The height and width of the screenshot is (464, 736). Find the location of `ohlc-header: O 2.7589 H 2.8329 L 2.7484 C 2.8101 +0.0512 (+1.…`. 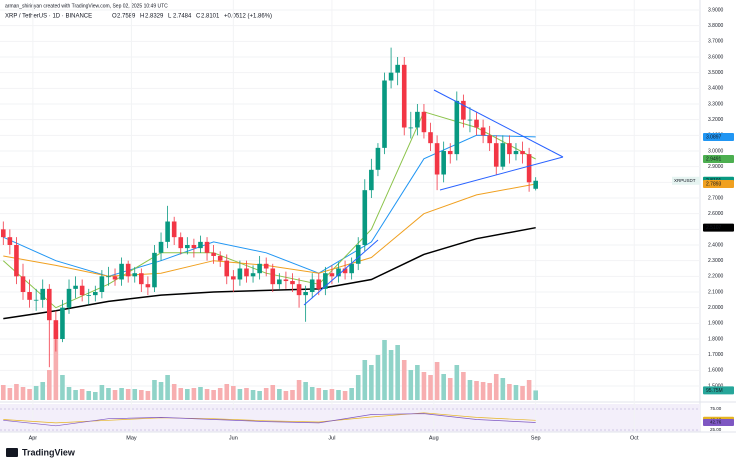

ohlc-header: O 2.7589 H 2.8329 L 2.7484 C 2.8101 +0.0512 (+1.… is located at coordinates (192, 17).